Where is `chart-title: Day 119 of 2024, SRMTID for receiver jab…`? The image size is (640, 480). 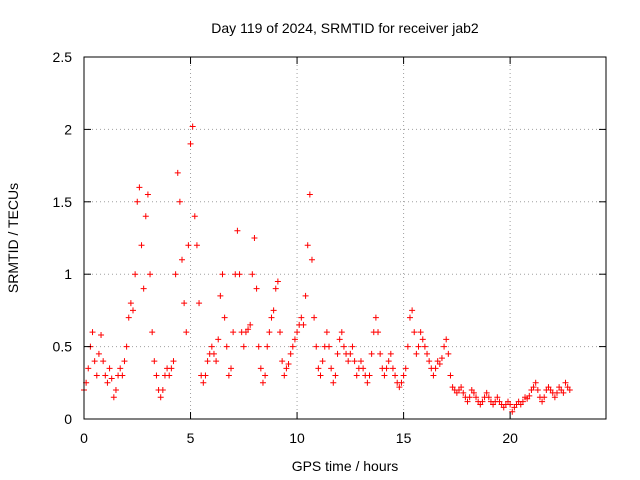 chart-title: Day 119 of 2024, SRMTID for receiver jab… is located at coordinates (345, 28).